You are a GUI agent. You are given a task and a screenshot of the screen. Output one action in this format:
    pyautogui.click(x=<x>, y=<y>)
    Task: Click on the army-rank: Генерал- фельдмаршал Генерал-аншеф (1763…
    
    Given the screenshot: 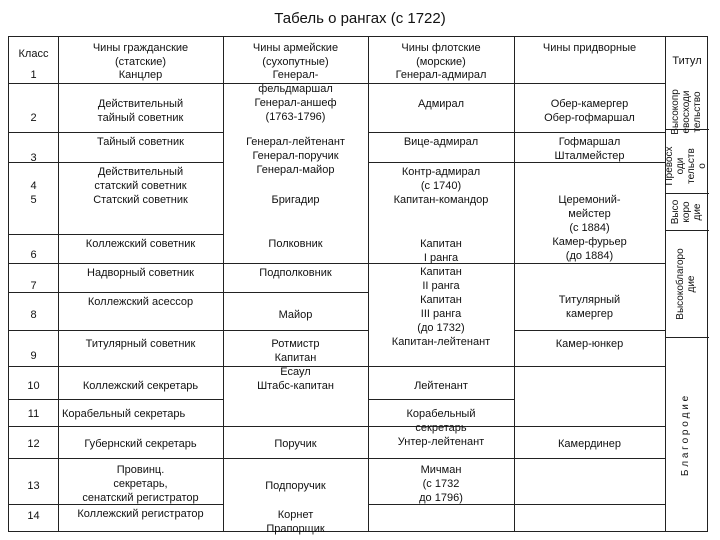 What is the action you would take?
    pyautogui.click(x=295, y=96)
    